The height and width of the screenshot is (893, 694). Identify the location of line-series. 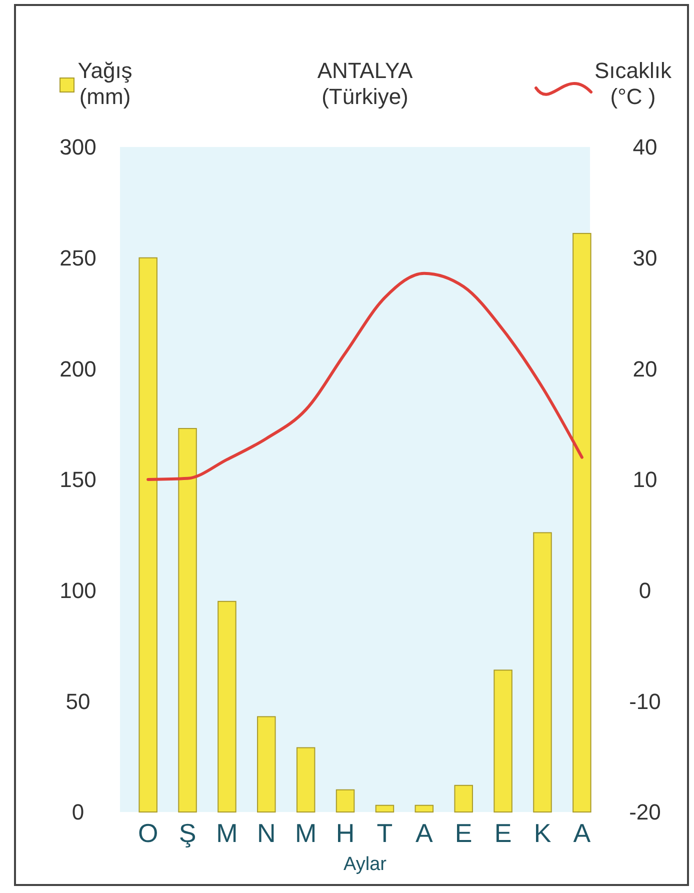
(365, 376).